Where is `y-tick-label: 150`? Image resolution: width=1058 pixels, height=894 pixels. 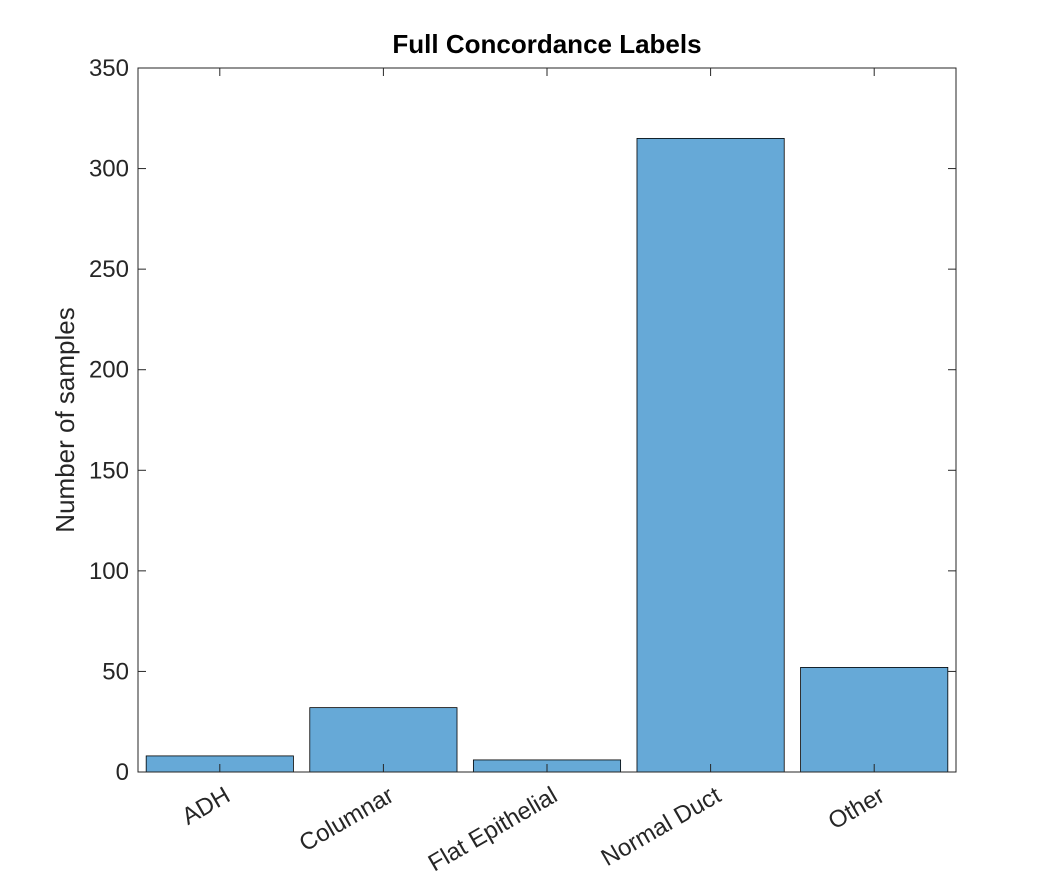 y-tick-label: 150 is located at coordinates (109, 470).